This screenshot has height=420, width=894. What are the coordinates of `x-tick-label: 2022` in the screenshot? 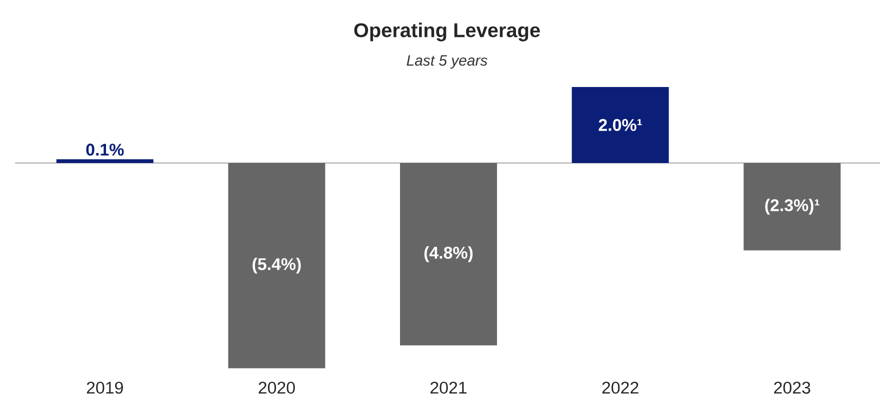 It's located at (620, 388).